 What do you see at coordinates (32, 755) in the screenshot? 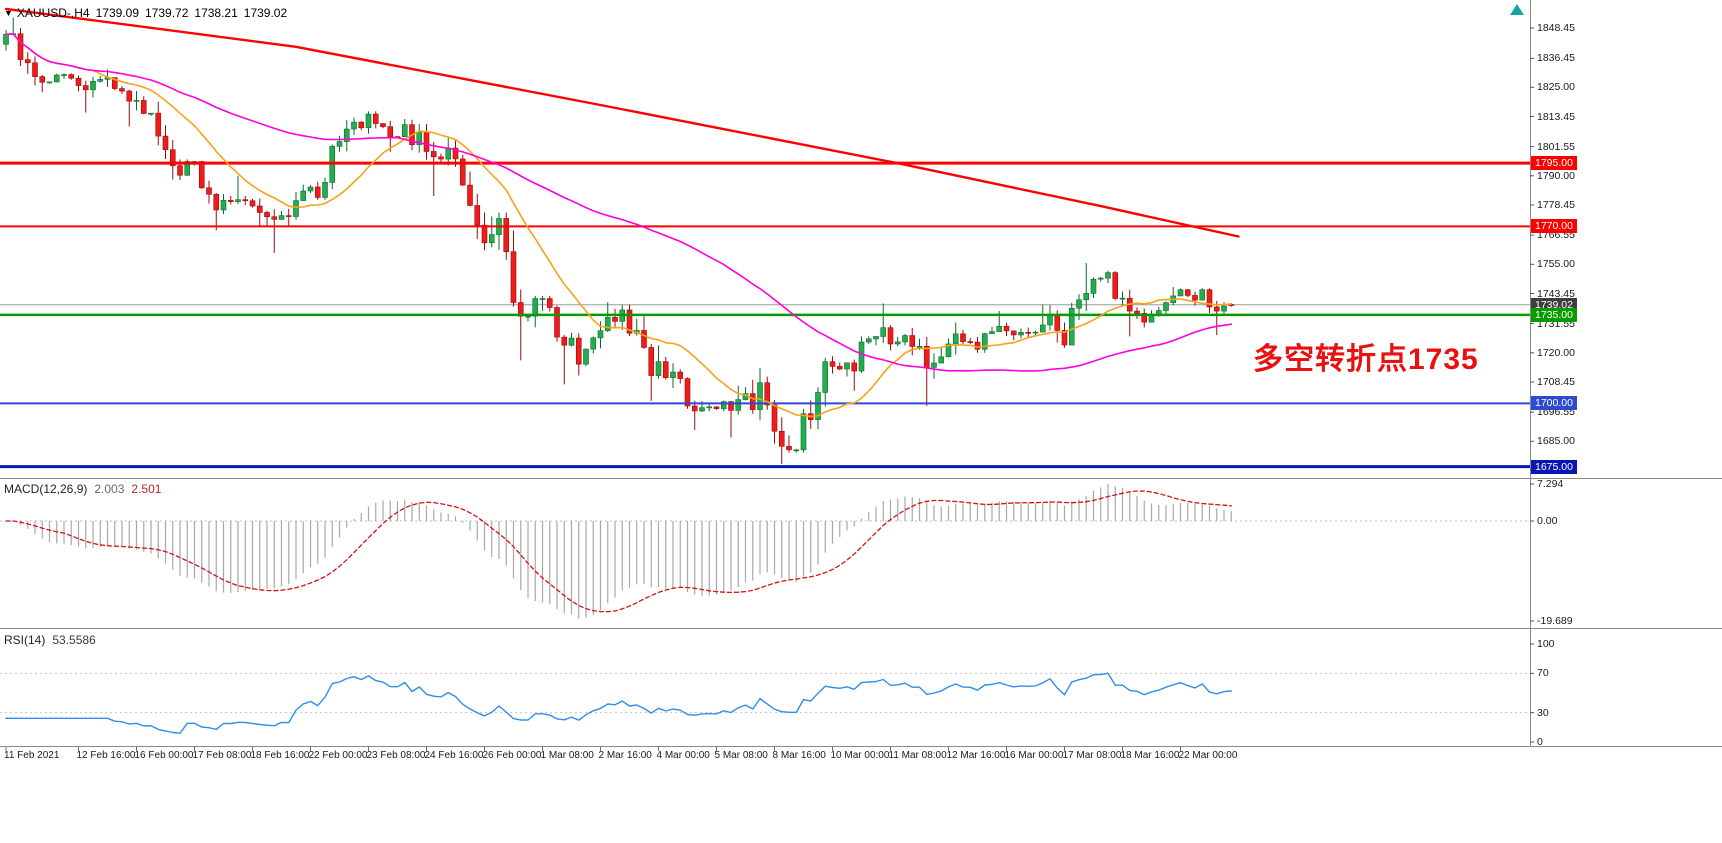
I see `time-axis-label: 11 Feb 2021` at bounding box center [32, 755].